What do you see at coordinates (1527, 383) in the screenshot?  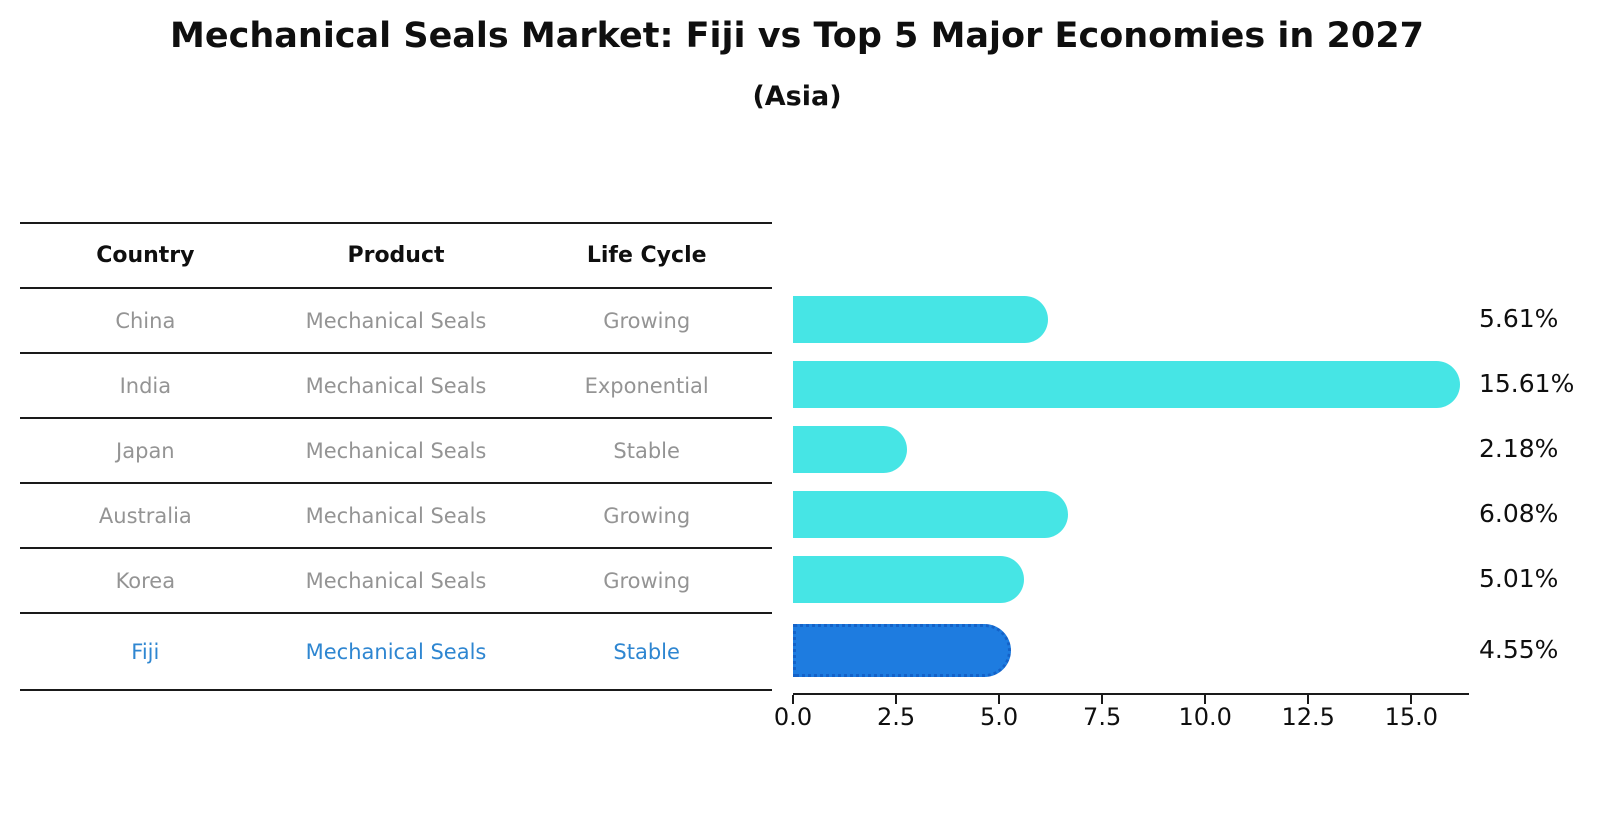 I see `value-label-india: 15.61%` at bounding box center [1527, 383].